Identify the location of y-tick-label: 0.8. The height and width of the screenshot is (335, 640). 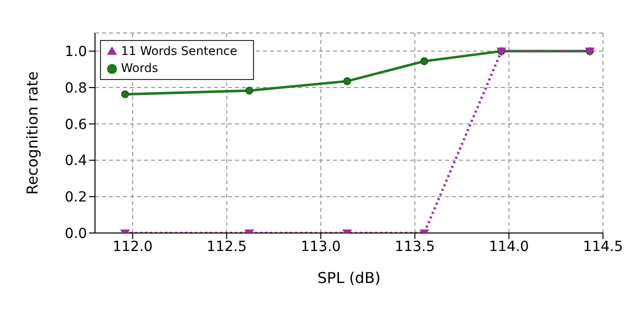
(75, 88).